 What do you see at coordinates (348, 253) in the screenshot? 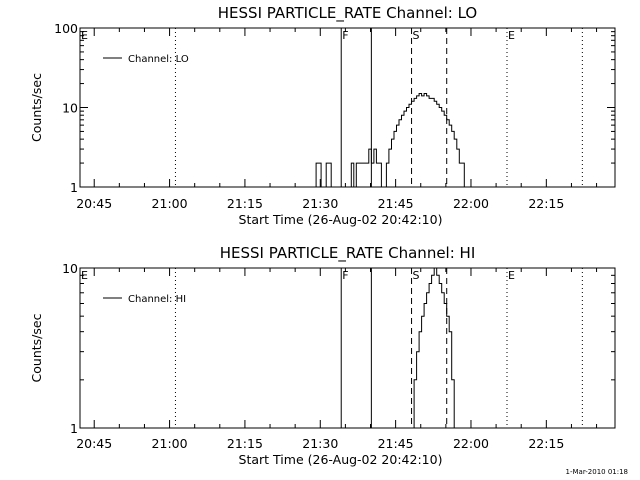
I see `chart-title: HESSI PARTICLE_RATE Channel: HI` at bounding box center [348, 253].